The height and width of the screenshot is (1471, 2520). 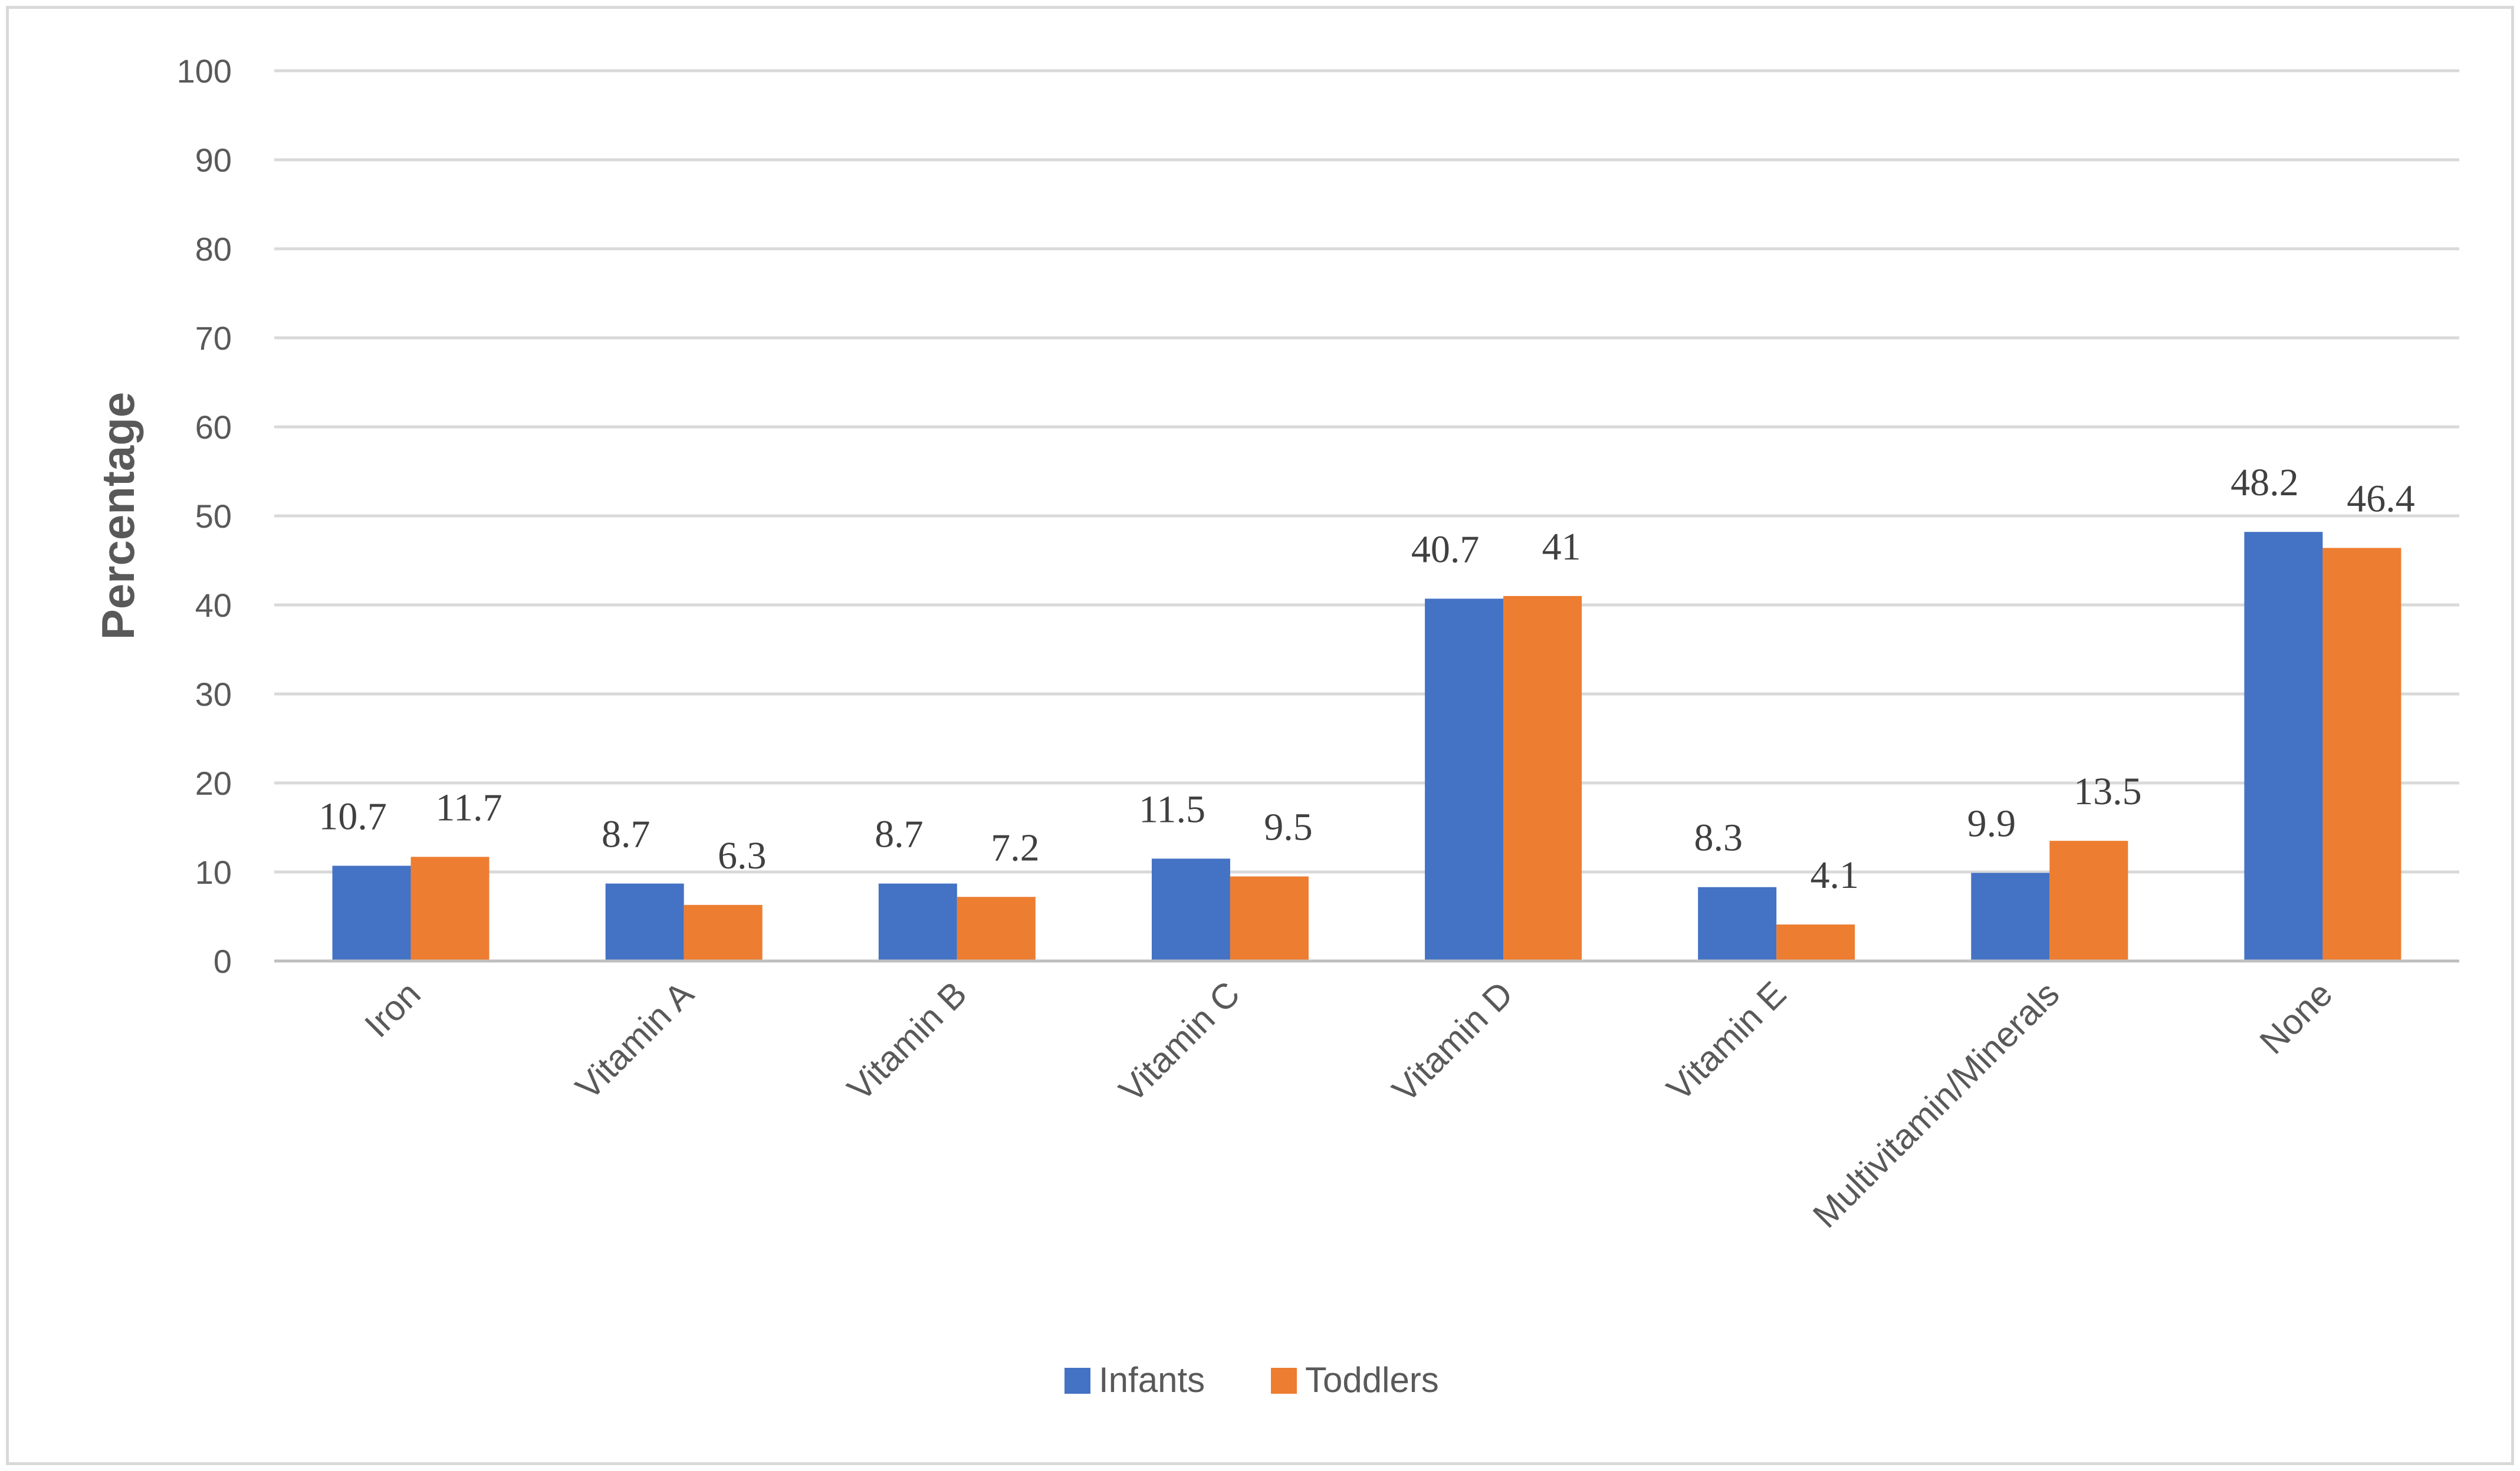 I want to click on legend-swatch-infants, so click(x=1077, y=1381).